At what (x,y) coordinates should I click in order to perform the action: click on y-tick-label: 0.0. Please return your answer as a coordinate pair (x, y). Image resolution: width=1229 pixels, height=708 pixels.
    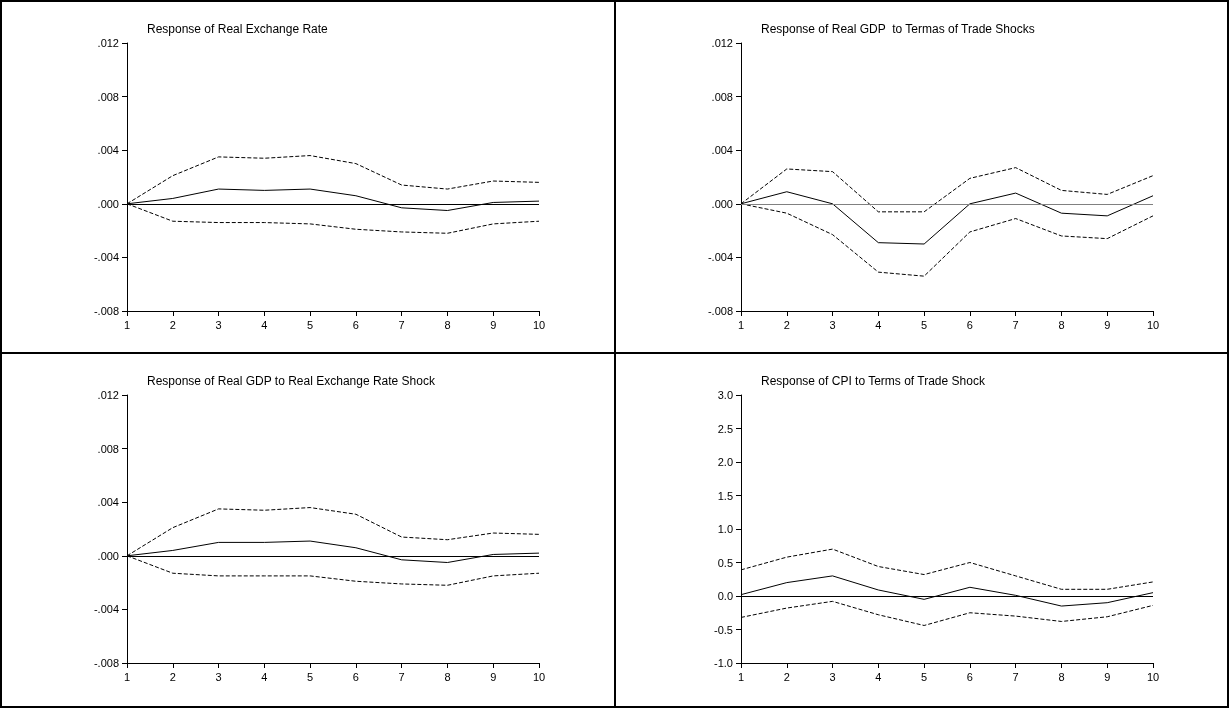
    Looking at the image, I should click on (725, 596).